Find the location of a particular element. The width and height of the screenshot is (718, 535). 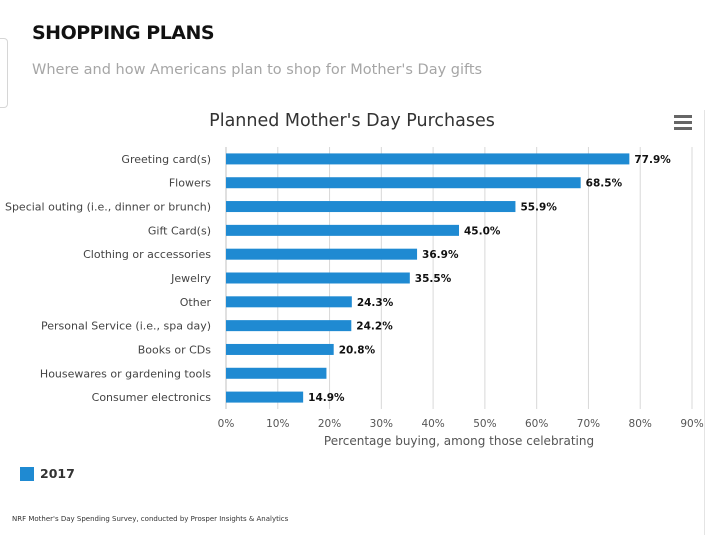

data-label: 35.5% is located at coordinates (433, 279).